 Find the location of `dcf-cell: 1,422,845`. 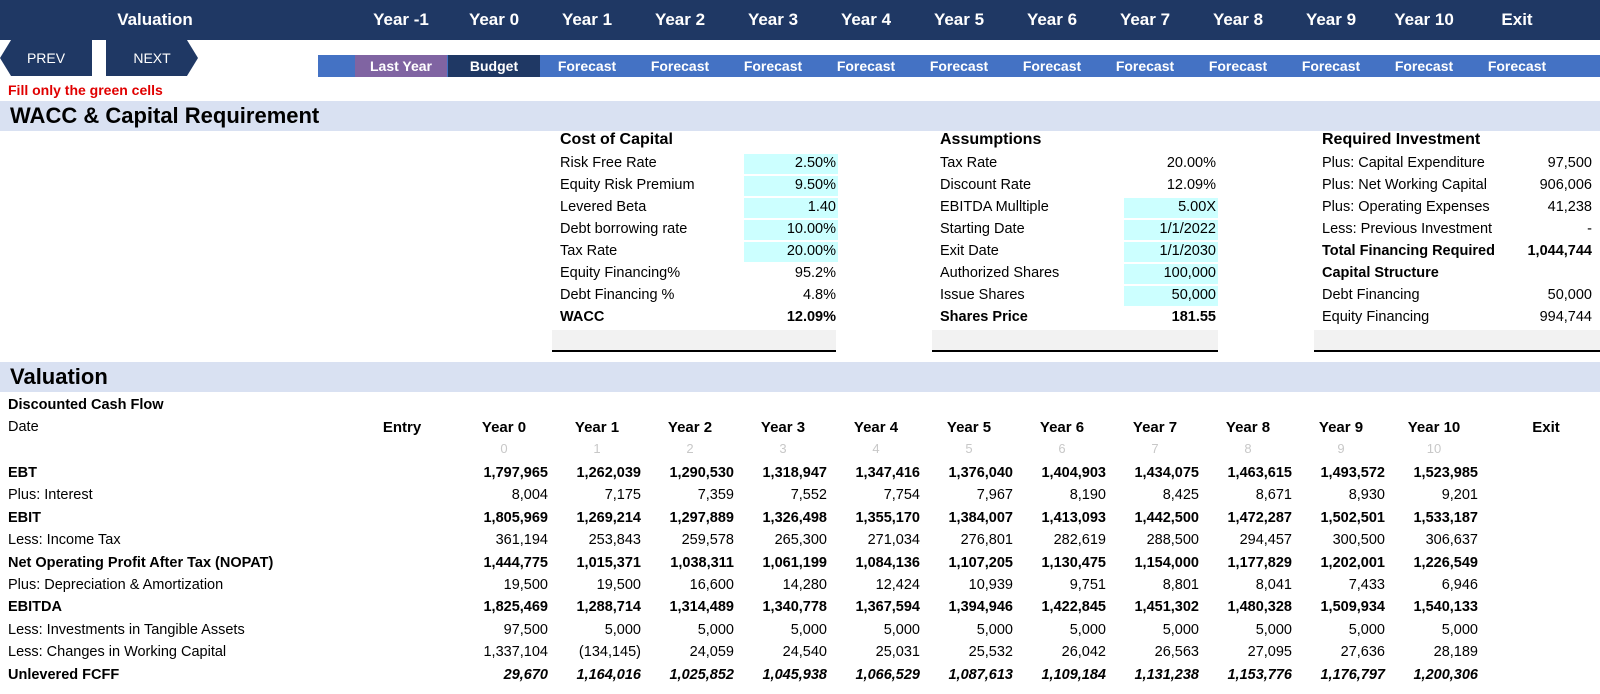

dcf-cell: 1,422,845 is located at coordinates (1073, 607).